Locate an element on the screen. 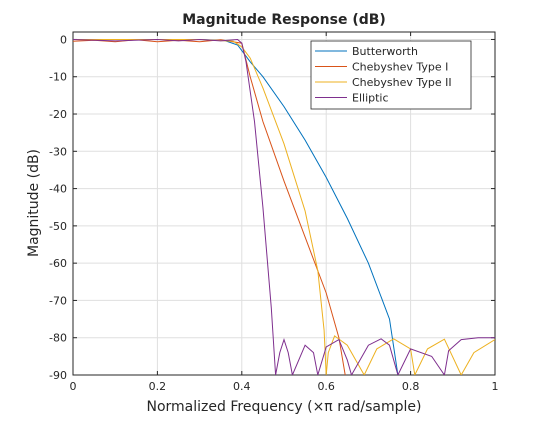 The image size is (560, 424). x-tick-label: 1 is located at coordinates (495, 386).